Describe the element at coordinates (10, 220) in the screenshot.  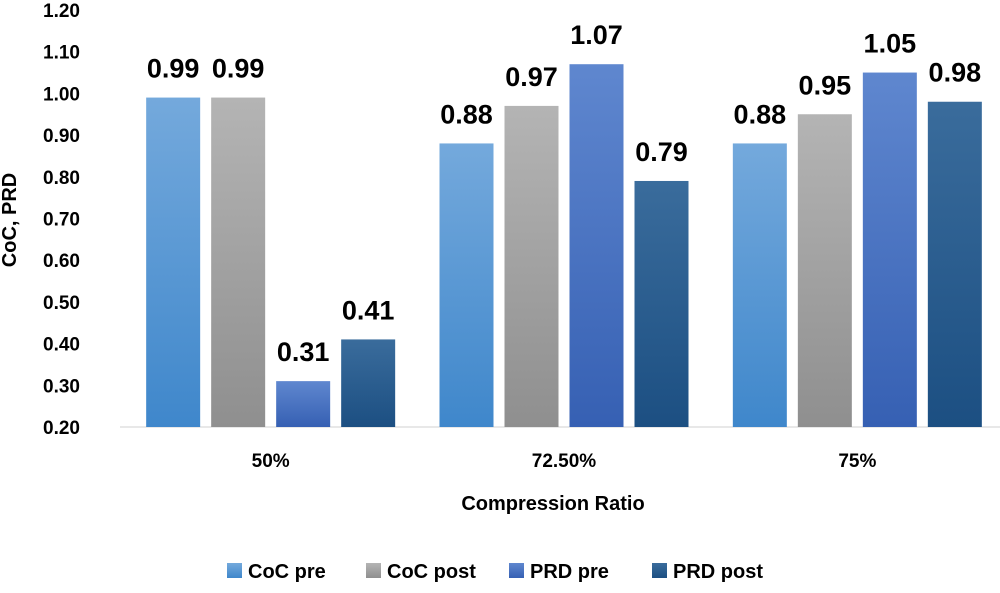
I see `y-axis-title: CoC, PRD` at that location.